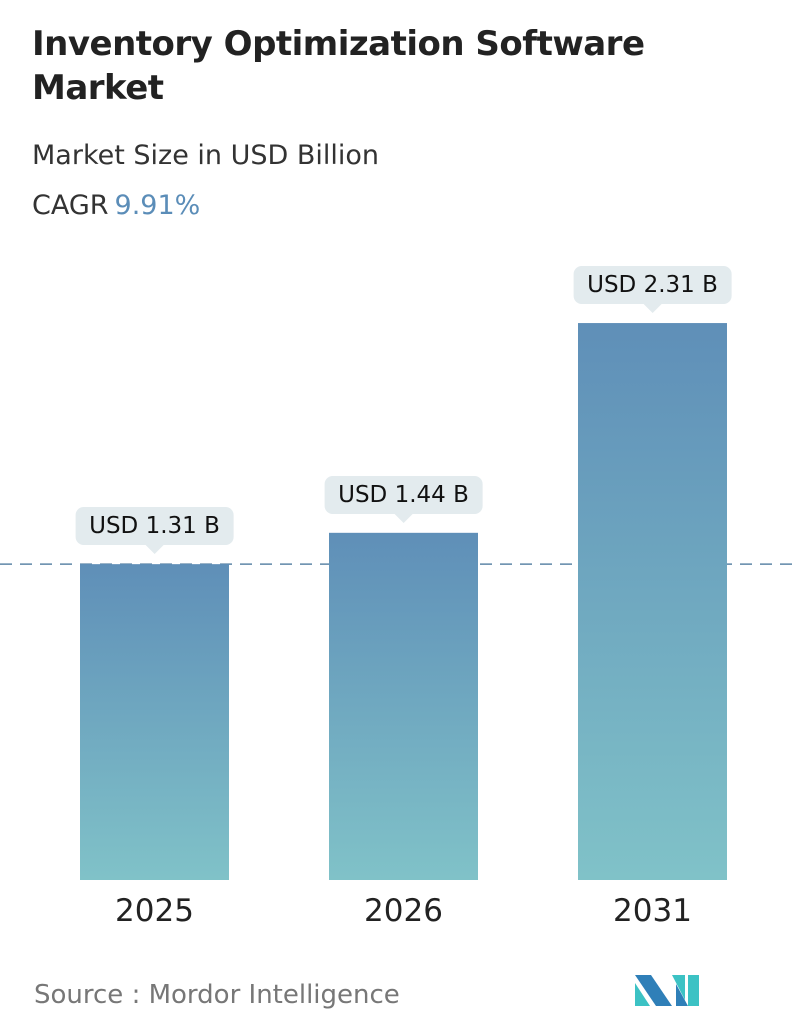  What do you see at coordinates (338, 66) in the screenshot?
I see `chart-title: Inventory Optimization Software Market` at bounding box center [338, 66].